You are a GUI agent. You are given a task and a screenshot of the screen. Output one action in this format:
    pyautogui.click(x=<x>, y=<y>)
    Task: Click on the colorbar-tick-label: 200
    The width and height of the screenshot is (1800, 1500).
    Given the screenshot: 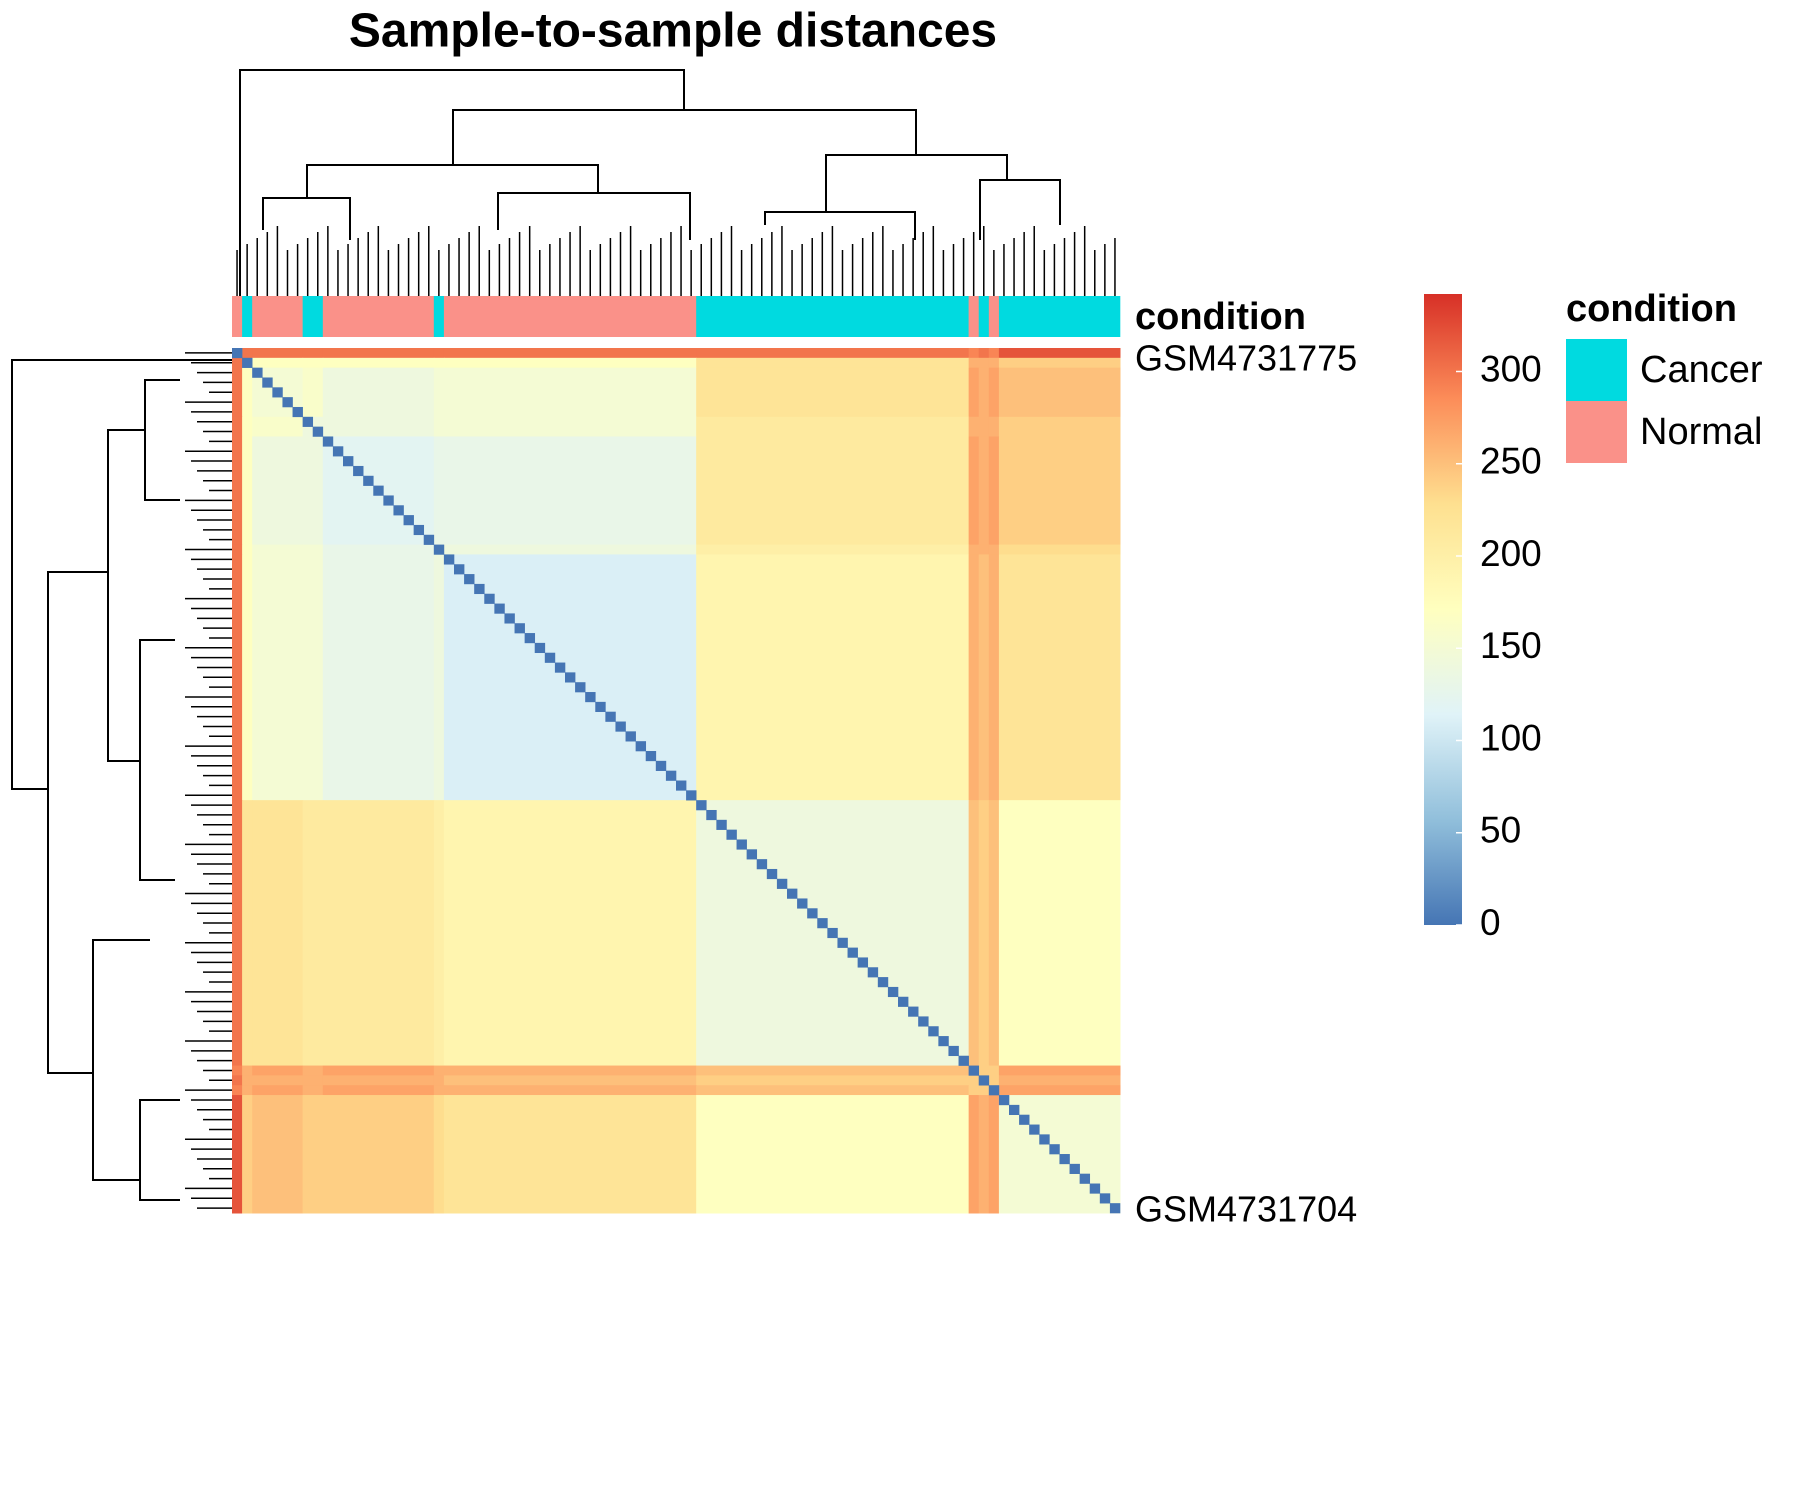 What is the action you would take?
    pyautogui.click(x=1511, y=553)
    